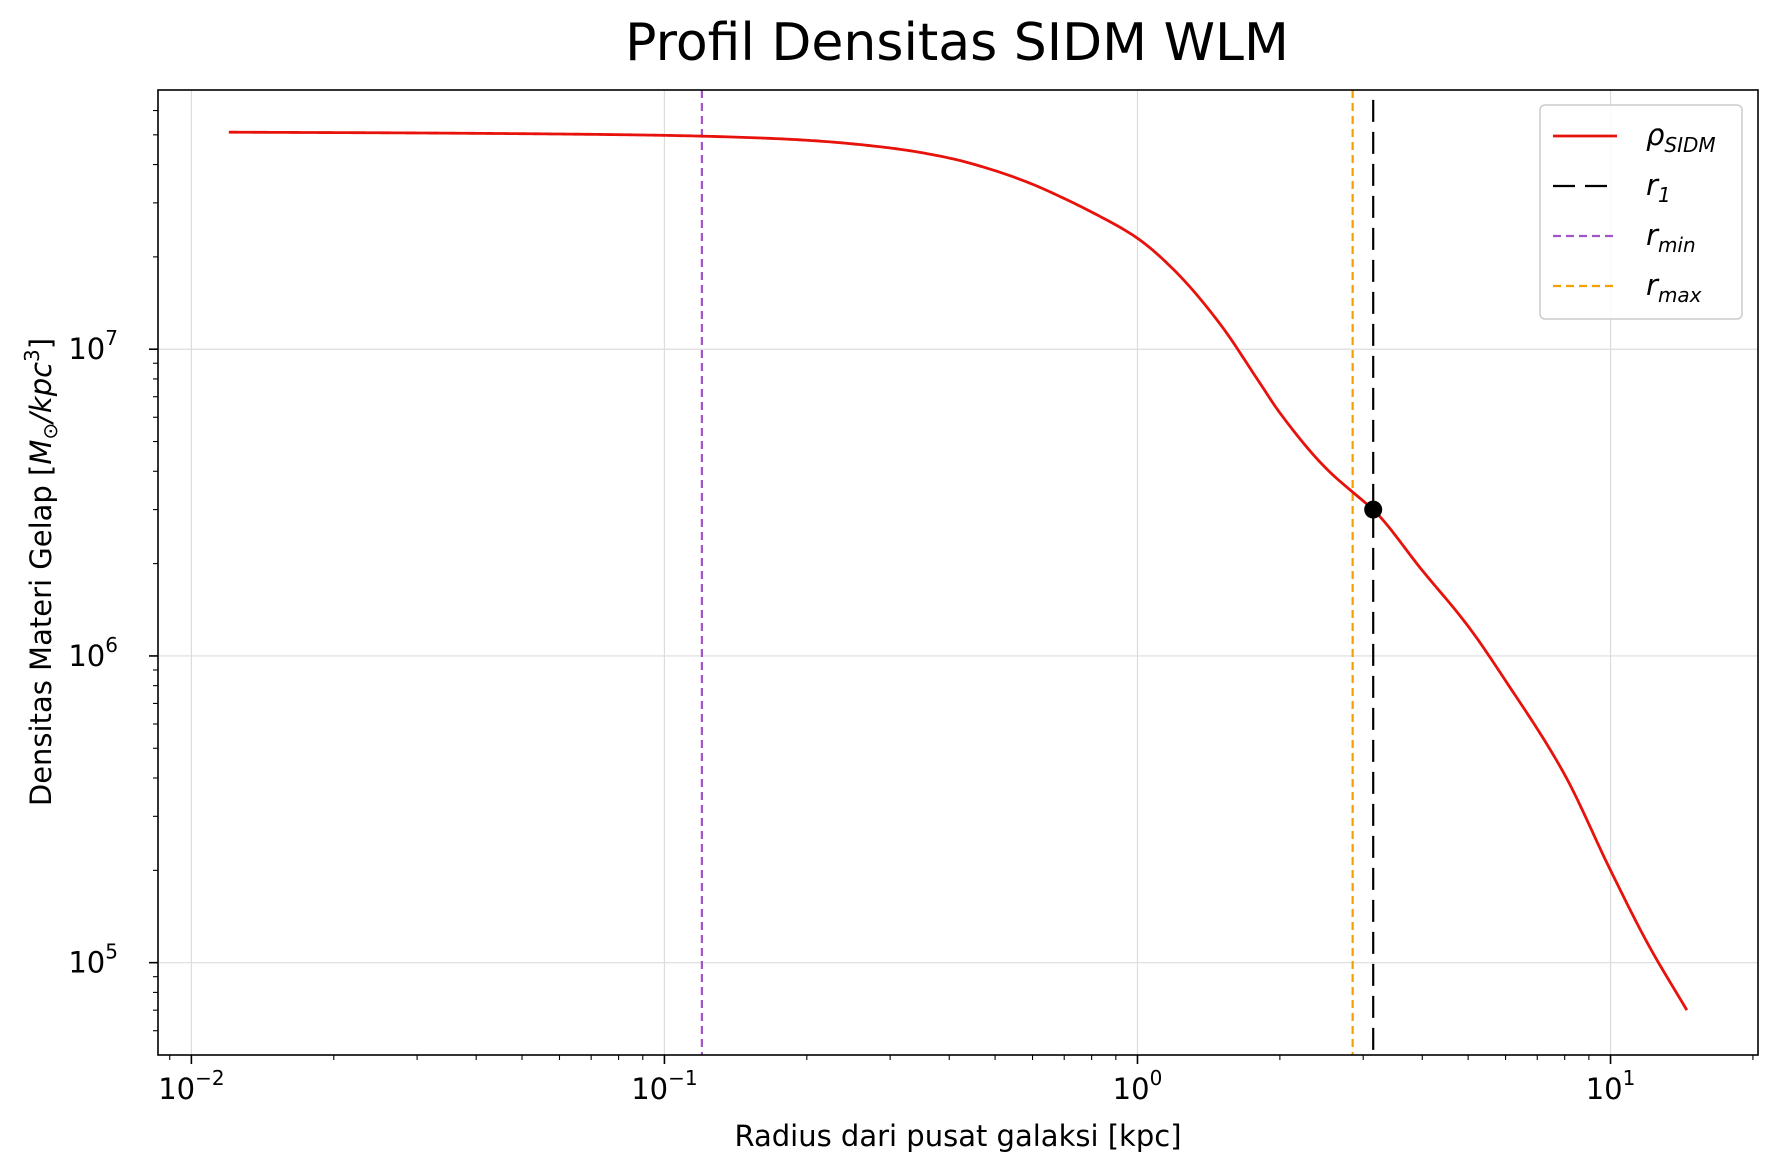 The width and height of the screenshot is (1773, 1172). What do you see at coordinates (41, 635) in the screenshot?
I see `y-axis-label-main: Densitas Materi Gelap [` at bounding box center [41, 635].